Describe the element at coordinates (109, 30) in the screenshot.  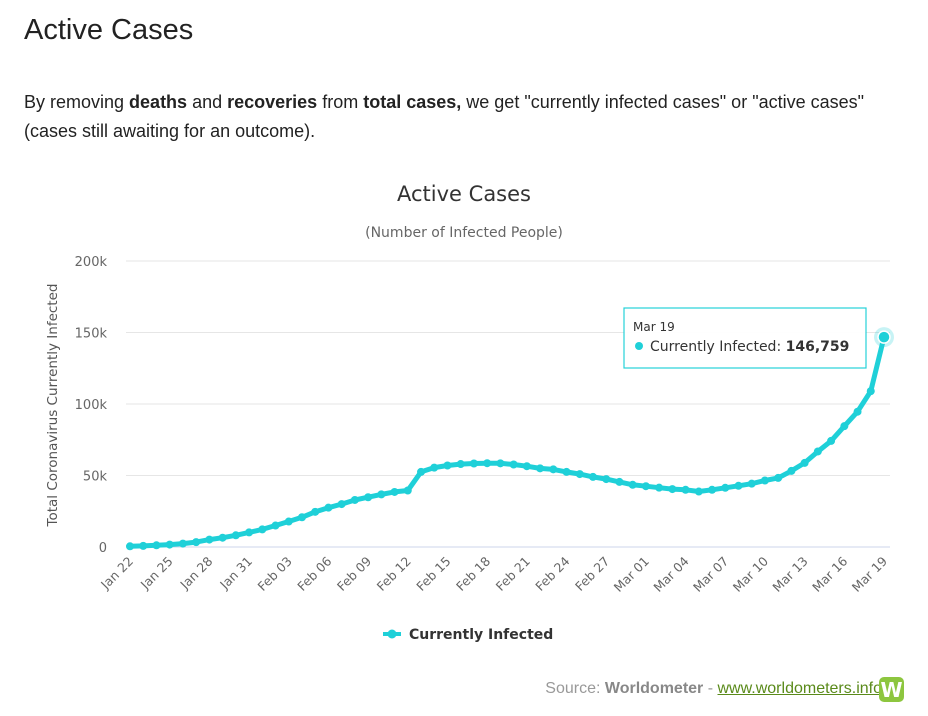
I see `page-title: Active Cases` at that location.